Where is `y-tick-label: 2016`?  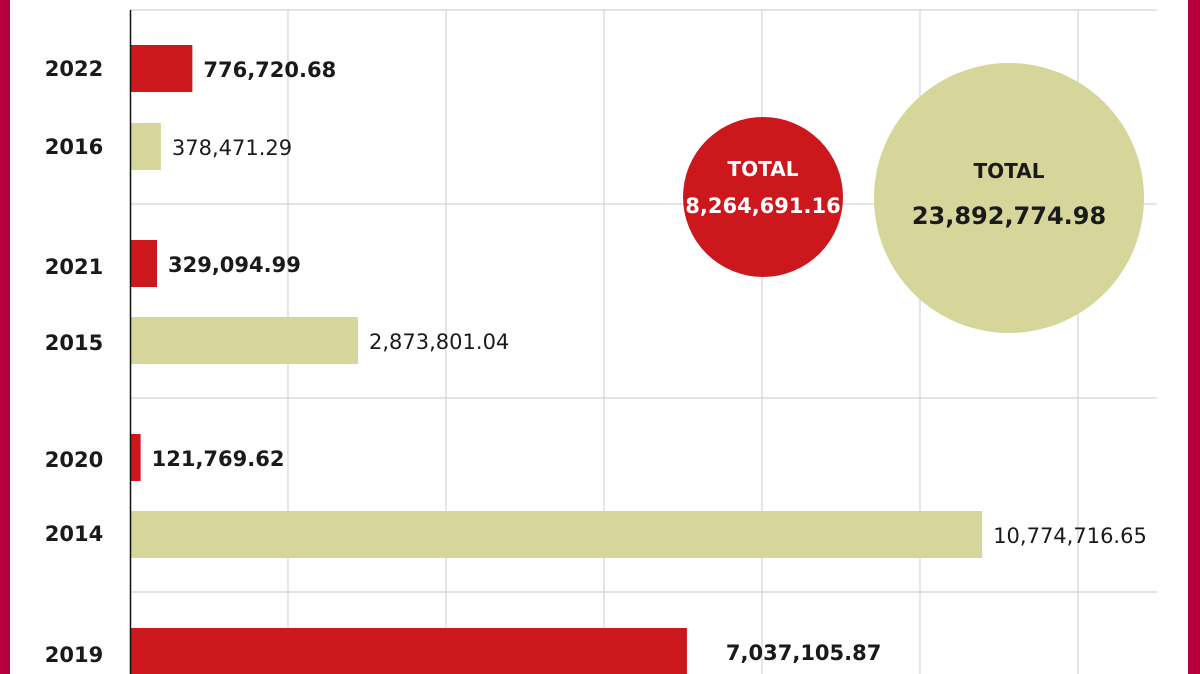 y-tick-label: 2016 is located at coordinates (74, 147).